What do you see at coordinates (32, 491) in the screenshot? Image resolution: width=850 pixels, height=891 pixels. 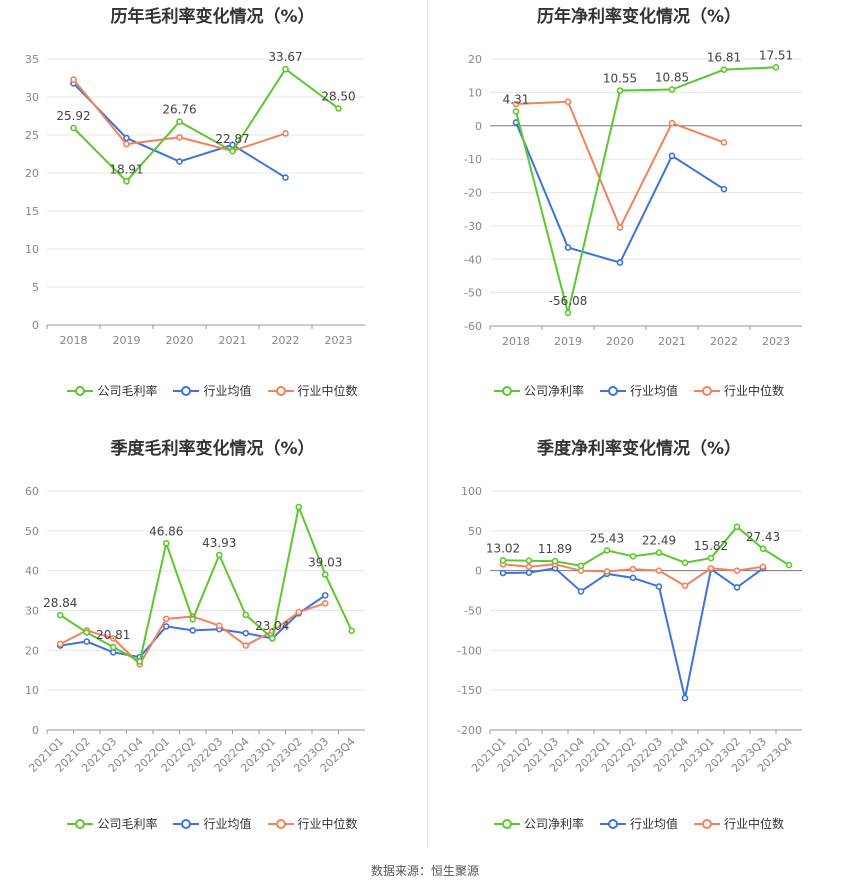 I see `y-tick-label: 60` at bounding box center [32, 491].